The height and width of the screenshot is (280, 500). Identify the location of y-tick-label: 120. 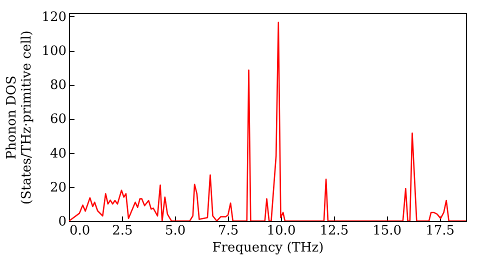
(54, 17).